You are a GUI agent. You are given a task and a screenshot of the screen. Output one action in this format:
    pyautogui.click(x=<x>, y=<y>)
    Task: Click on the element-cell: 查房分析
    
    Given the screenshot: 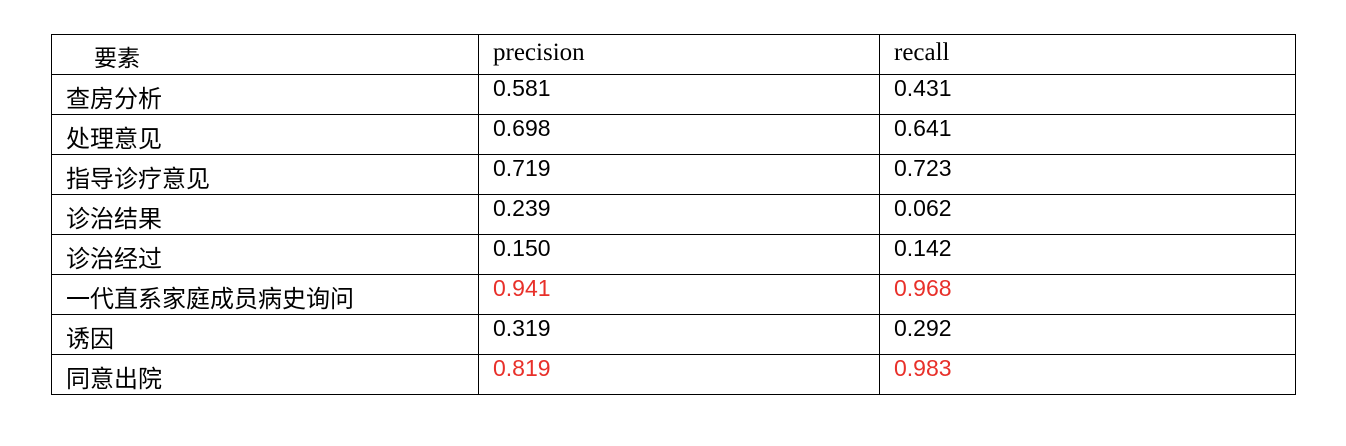 What is the action you would take?
    pyautogui.click(x=265, y=94)
    